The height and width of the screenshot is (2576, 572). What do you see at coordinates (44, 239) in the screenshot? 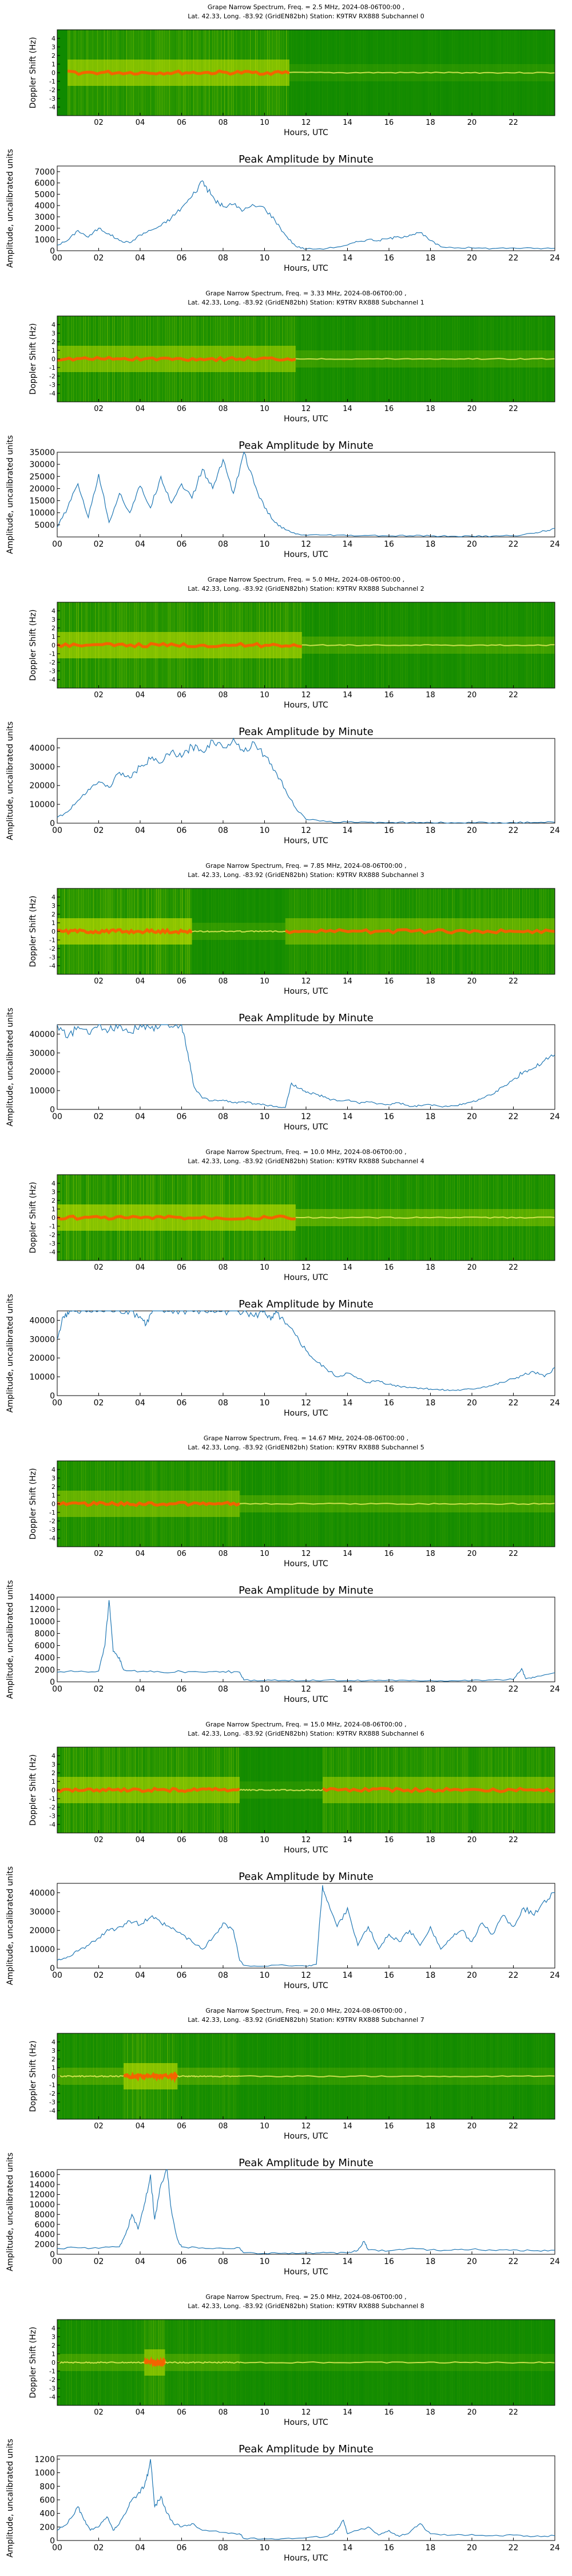
I see `amplitude-ytick-label: 1000` at bounding box center [44, 239].